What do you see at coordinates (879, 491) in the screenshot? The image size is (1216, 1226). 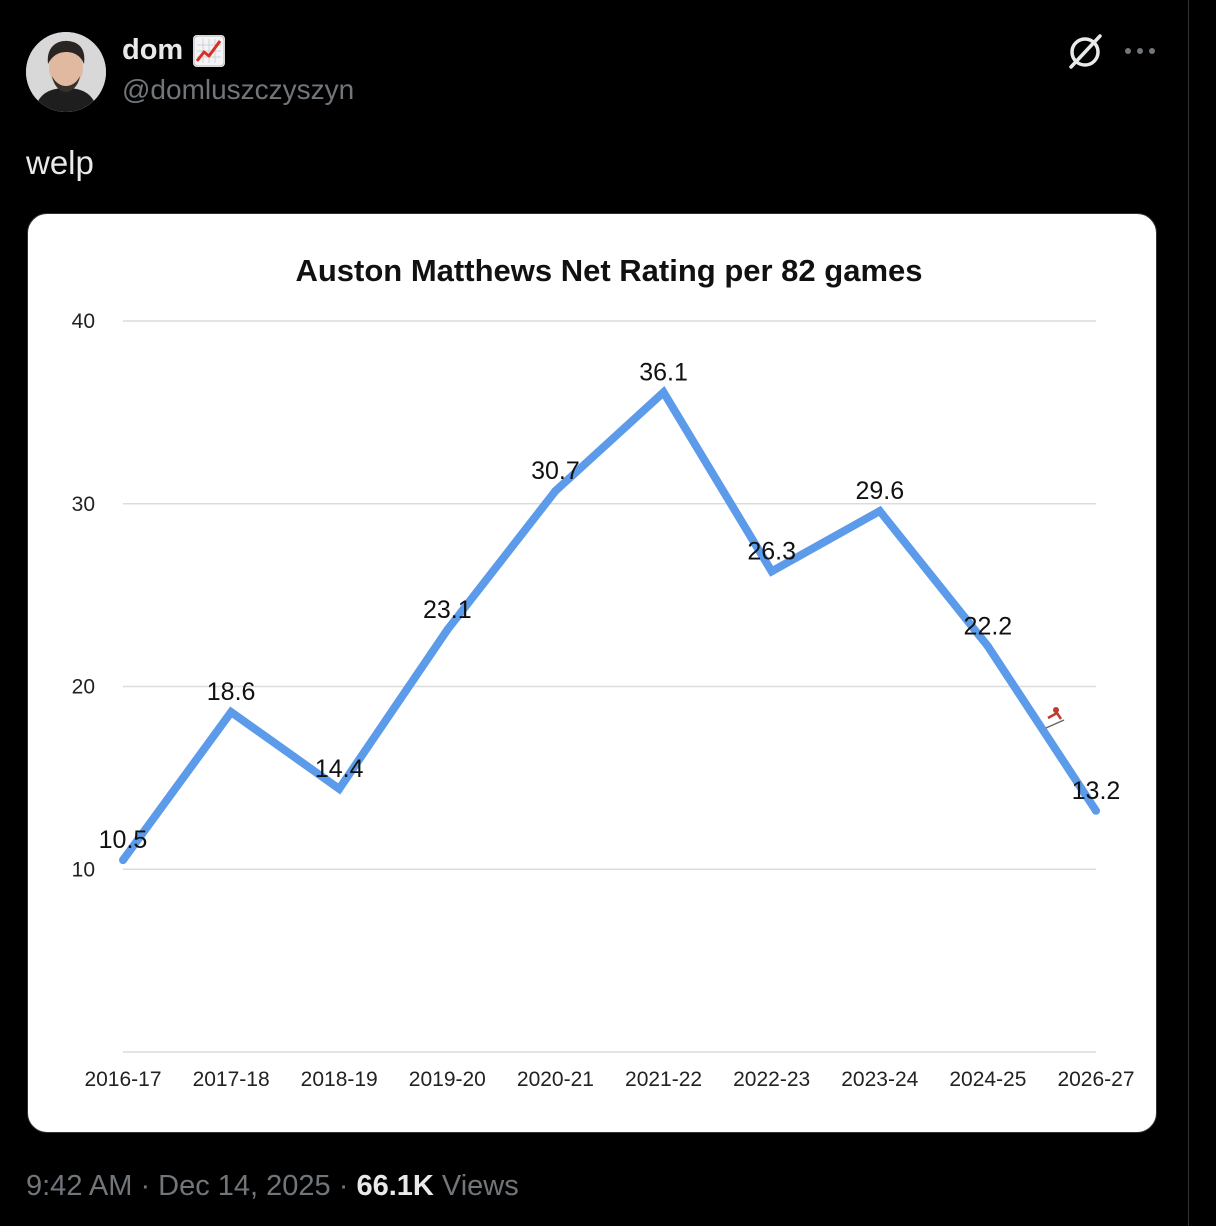 I see `data-label: 29.6` at bounding box center [879, 491].